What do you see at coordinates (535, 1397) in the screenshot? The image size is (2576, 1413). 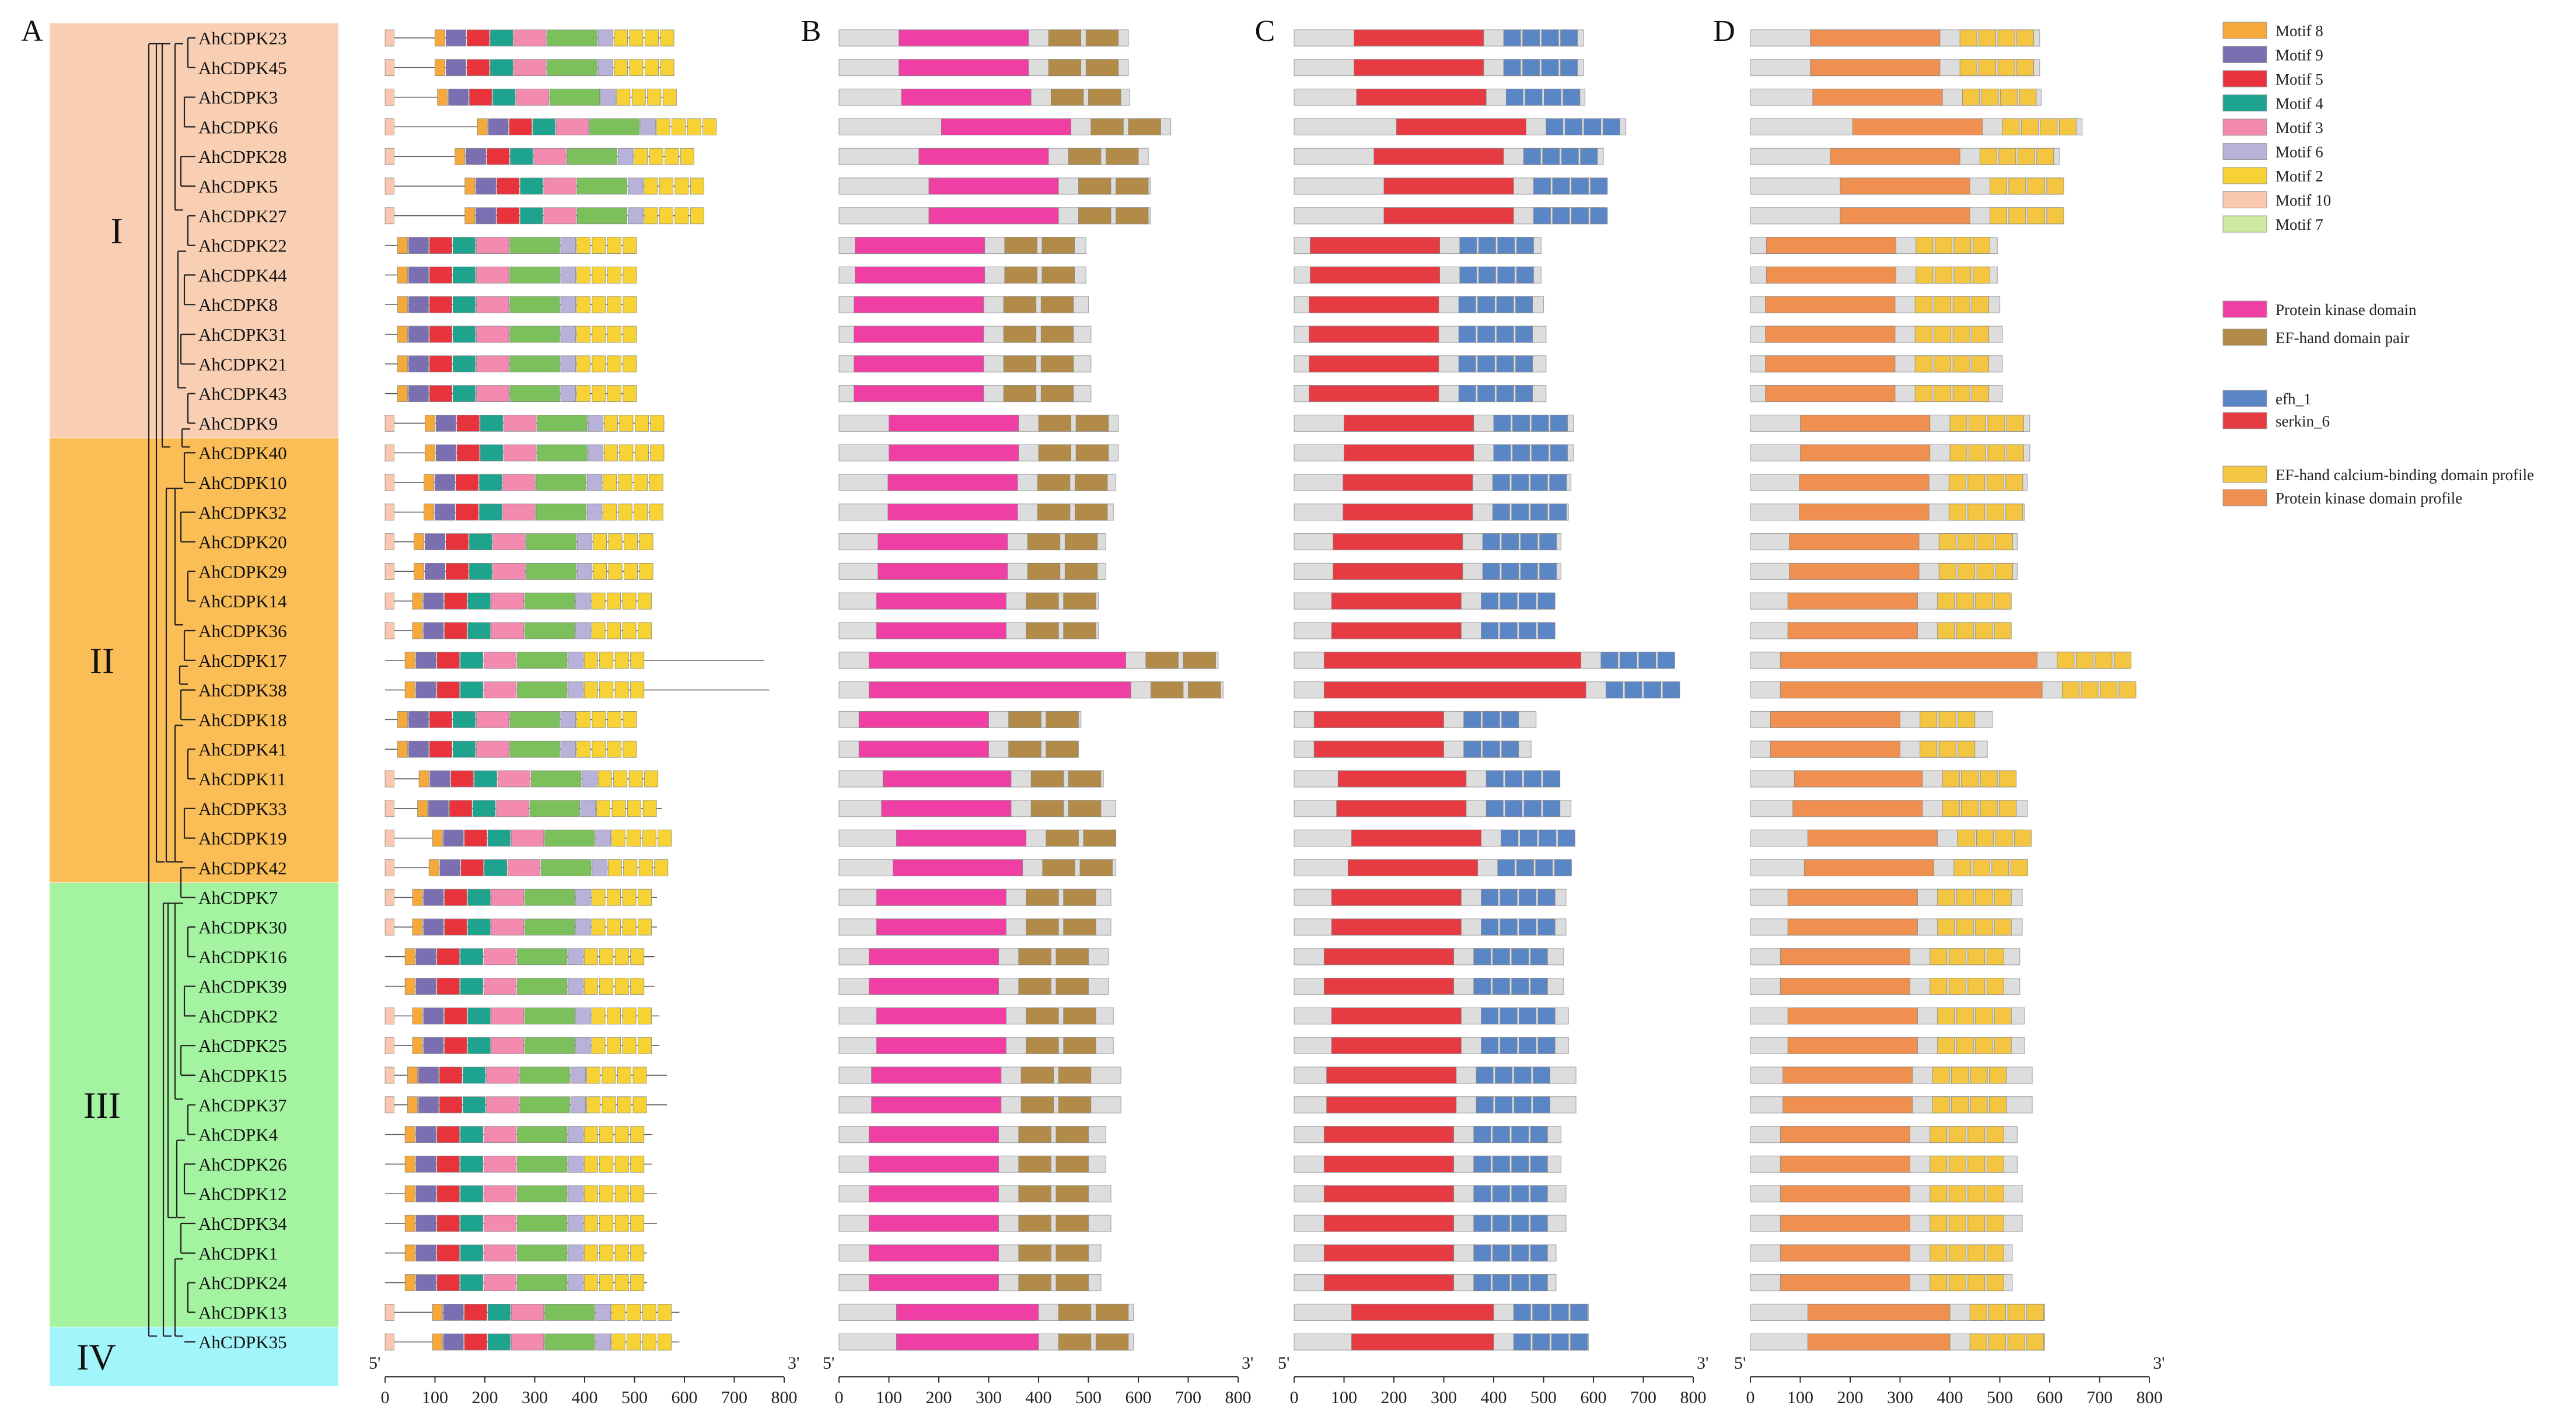 I see `axis-tick-label: 300` at bounding box center [535, 1397].